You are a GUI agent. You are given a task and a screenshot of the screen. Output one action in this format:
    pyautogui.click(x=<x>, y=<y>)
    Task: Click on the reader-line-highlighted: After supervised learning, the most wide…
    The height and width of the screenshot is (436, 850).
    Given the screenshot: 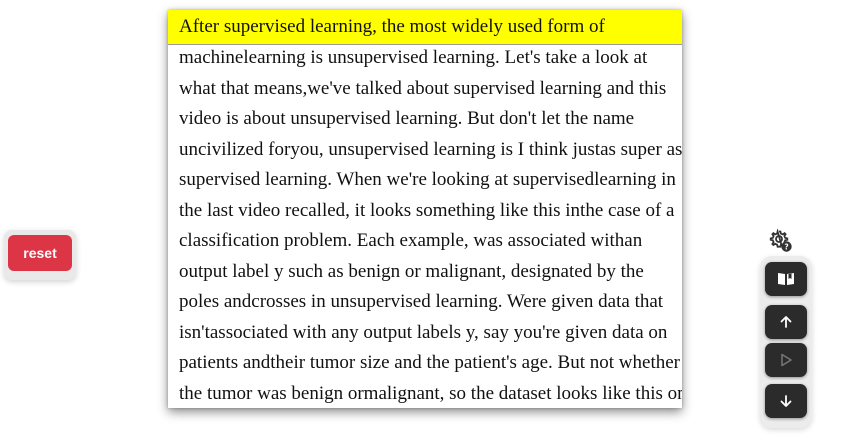 What is the action you would take?
    pyautogui.click(x=392, y=26)
    